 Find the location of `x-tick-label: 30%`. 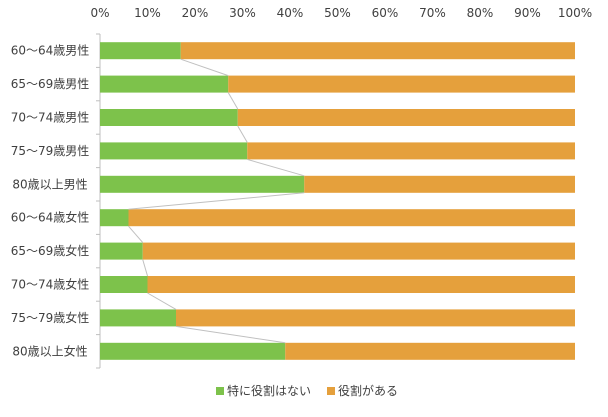

x-tick-label: 30% is located at coordinates (242, 13).